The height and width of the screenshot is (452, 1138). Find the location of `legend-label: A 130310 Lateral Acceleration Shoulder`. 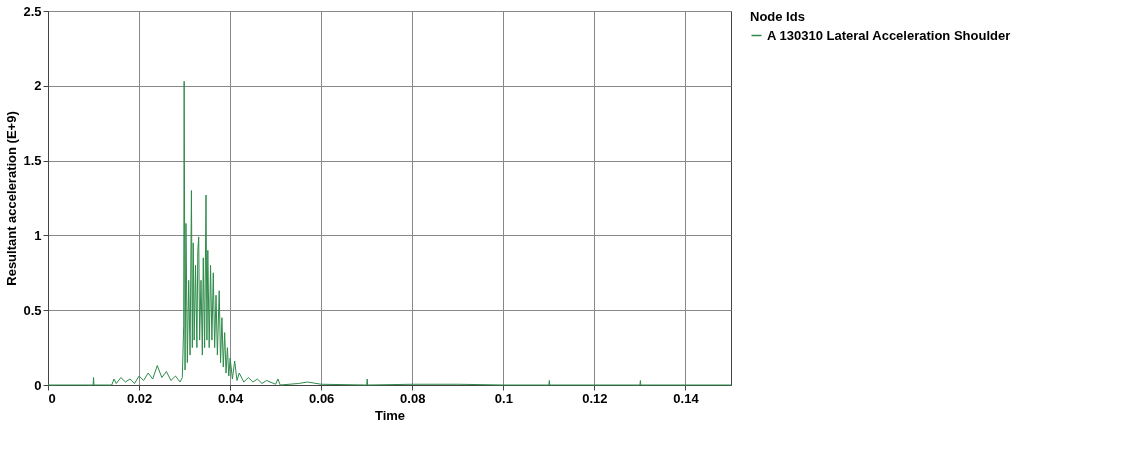

legend-label: A 130310 Lateral Acceleration Shoulder is located at coordinates (889, 35).